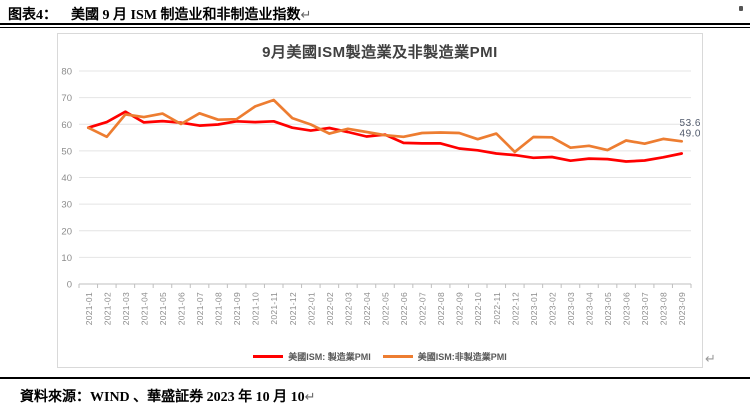 The image size is (750, 411). I want to click on x-tick-label: 2021-02, so click(107, 308).